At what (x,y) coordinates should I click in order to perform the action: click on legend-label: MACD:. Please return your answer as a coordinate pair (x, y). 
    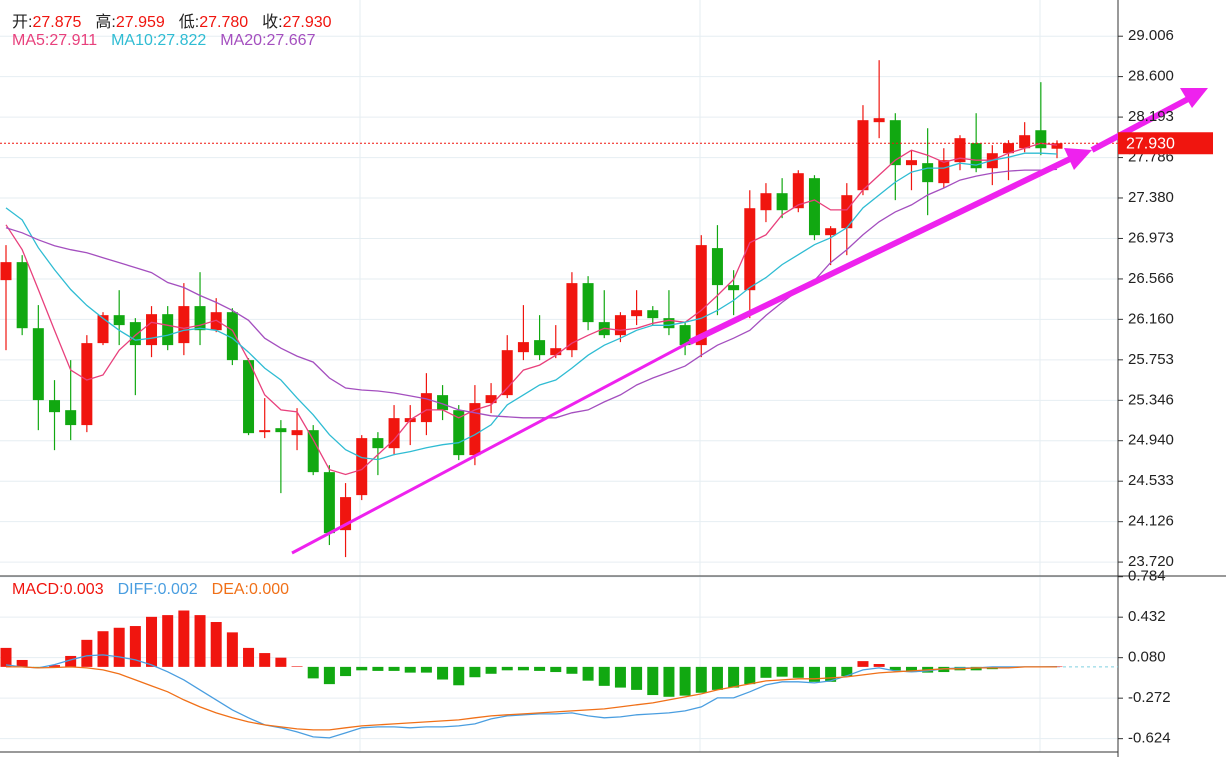
    Looking at the image, I should click on (38, 589).